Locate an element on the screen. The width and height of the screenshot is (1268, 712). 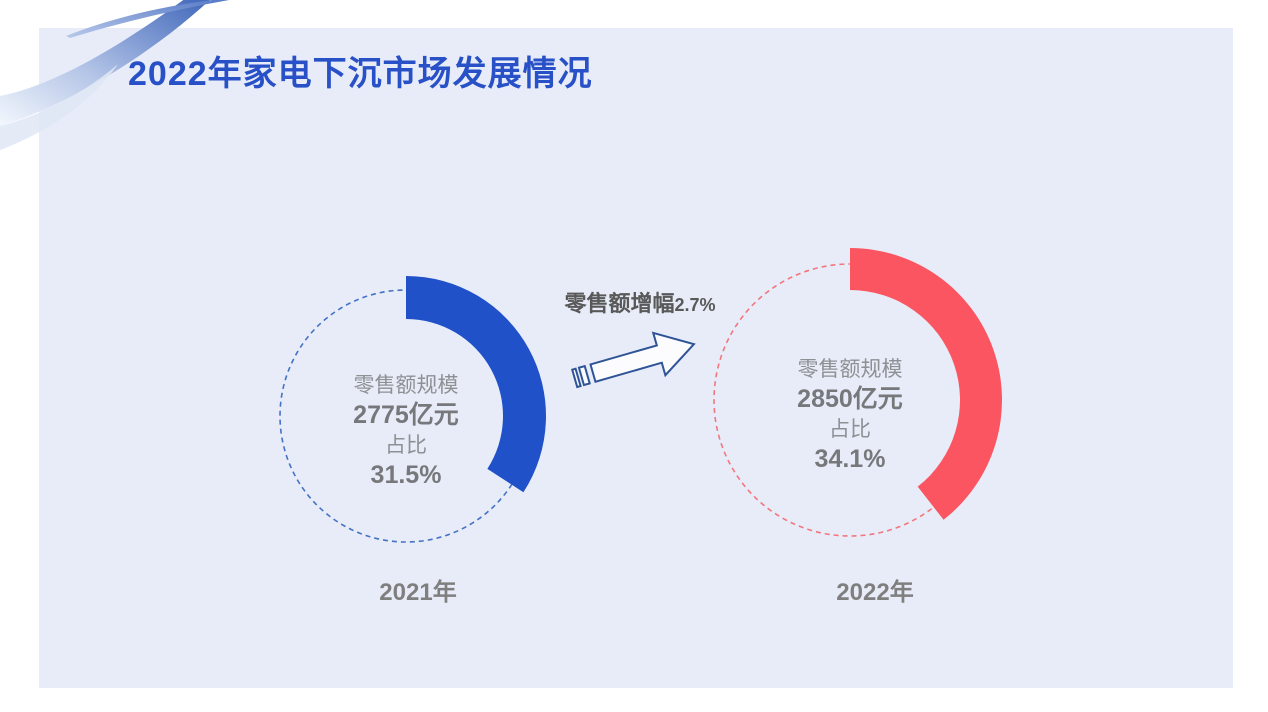
year-label-2022: 2022年 is located at coordinates (875, 592).